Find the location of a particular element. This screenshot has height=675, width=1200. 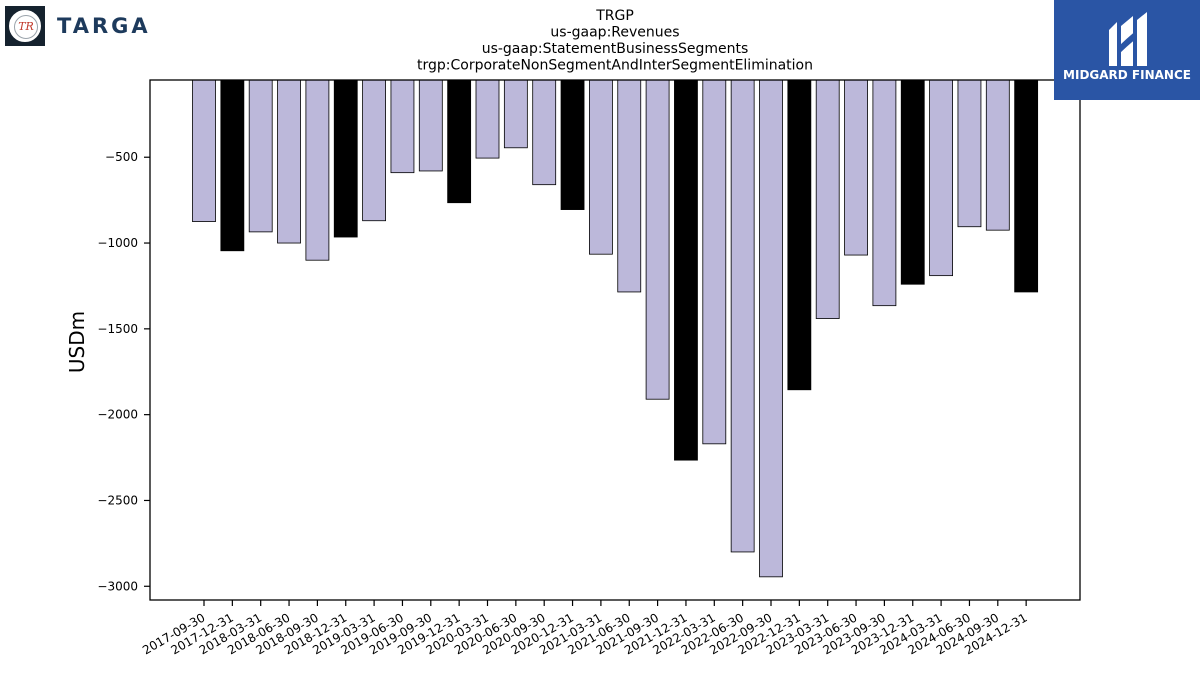

company-logo-badge-icon: TR is located at coordinates (25, 26).